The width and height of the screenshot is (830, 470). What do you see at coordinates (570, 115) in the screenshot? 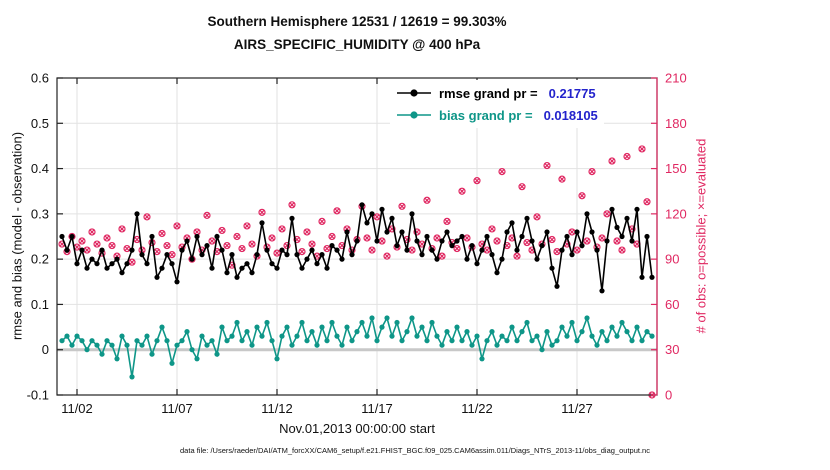
I see `legend-bias-value: 0.018105` at bounding box center [570, 115].